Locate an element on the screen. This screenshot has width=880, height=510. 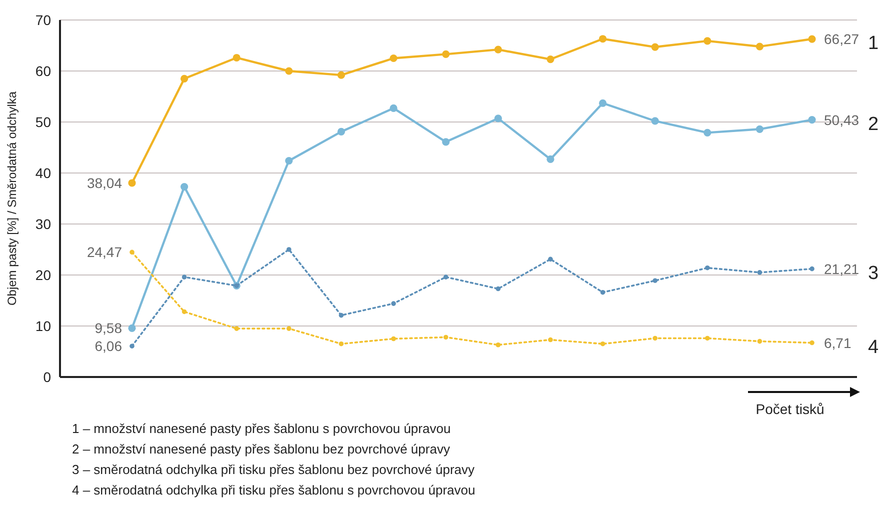
x-axis-title: Počet tisků is located at coordinates (790, 409).